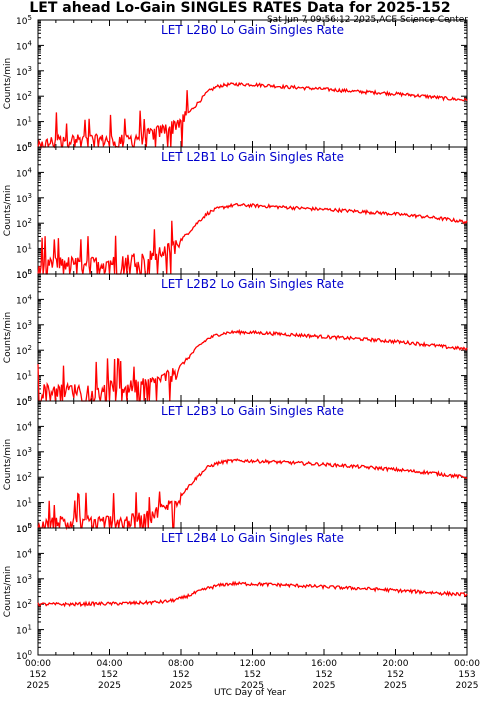 This screenshot has width=481, height=704. I want to click on x-tick-label: 20:00, so click(396, 664).